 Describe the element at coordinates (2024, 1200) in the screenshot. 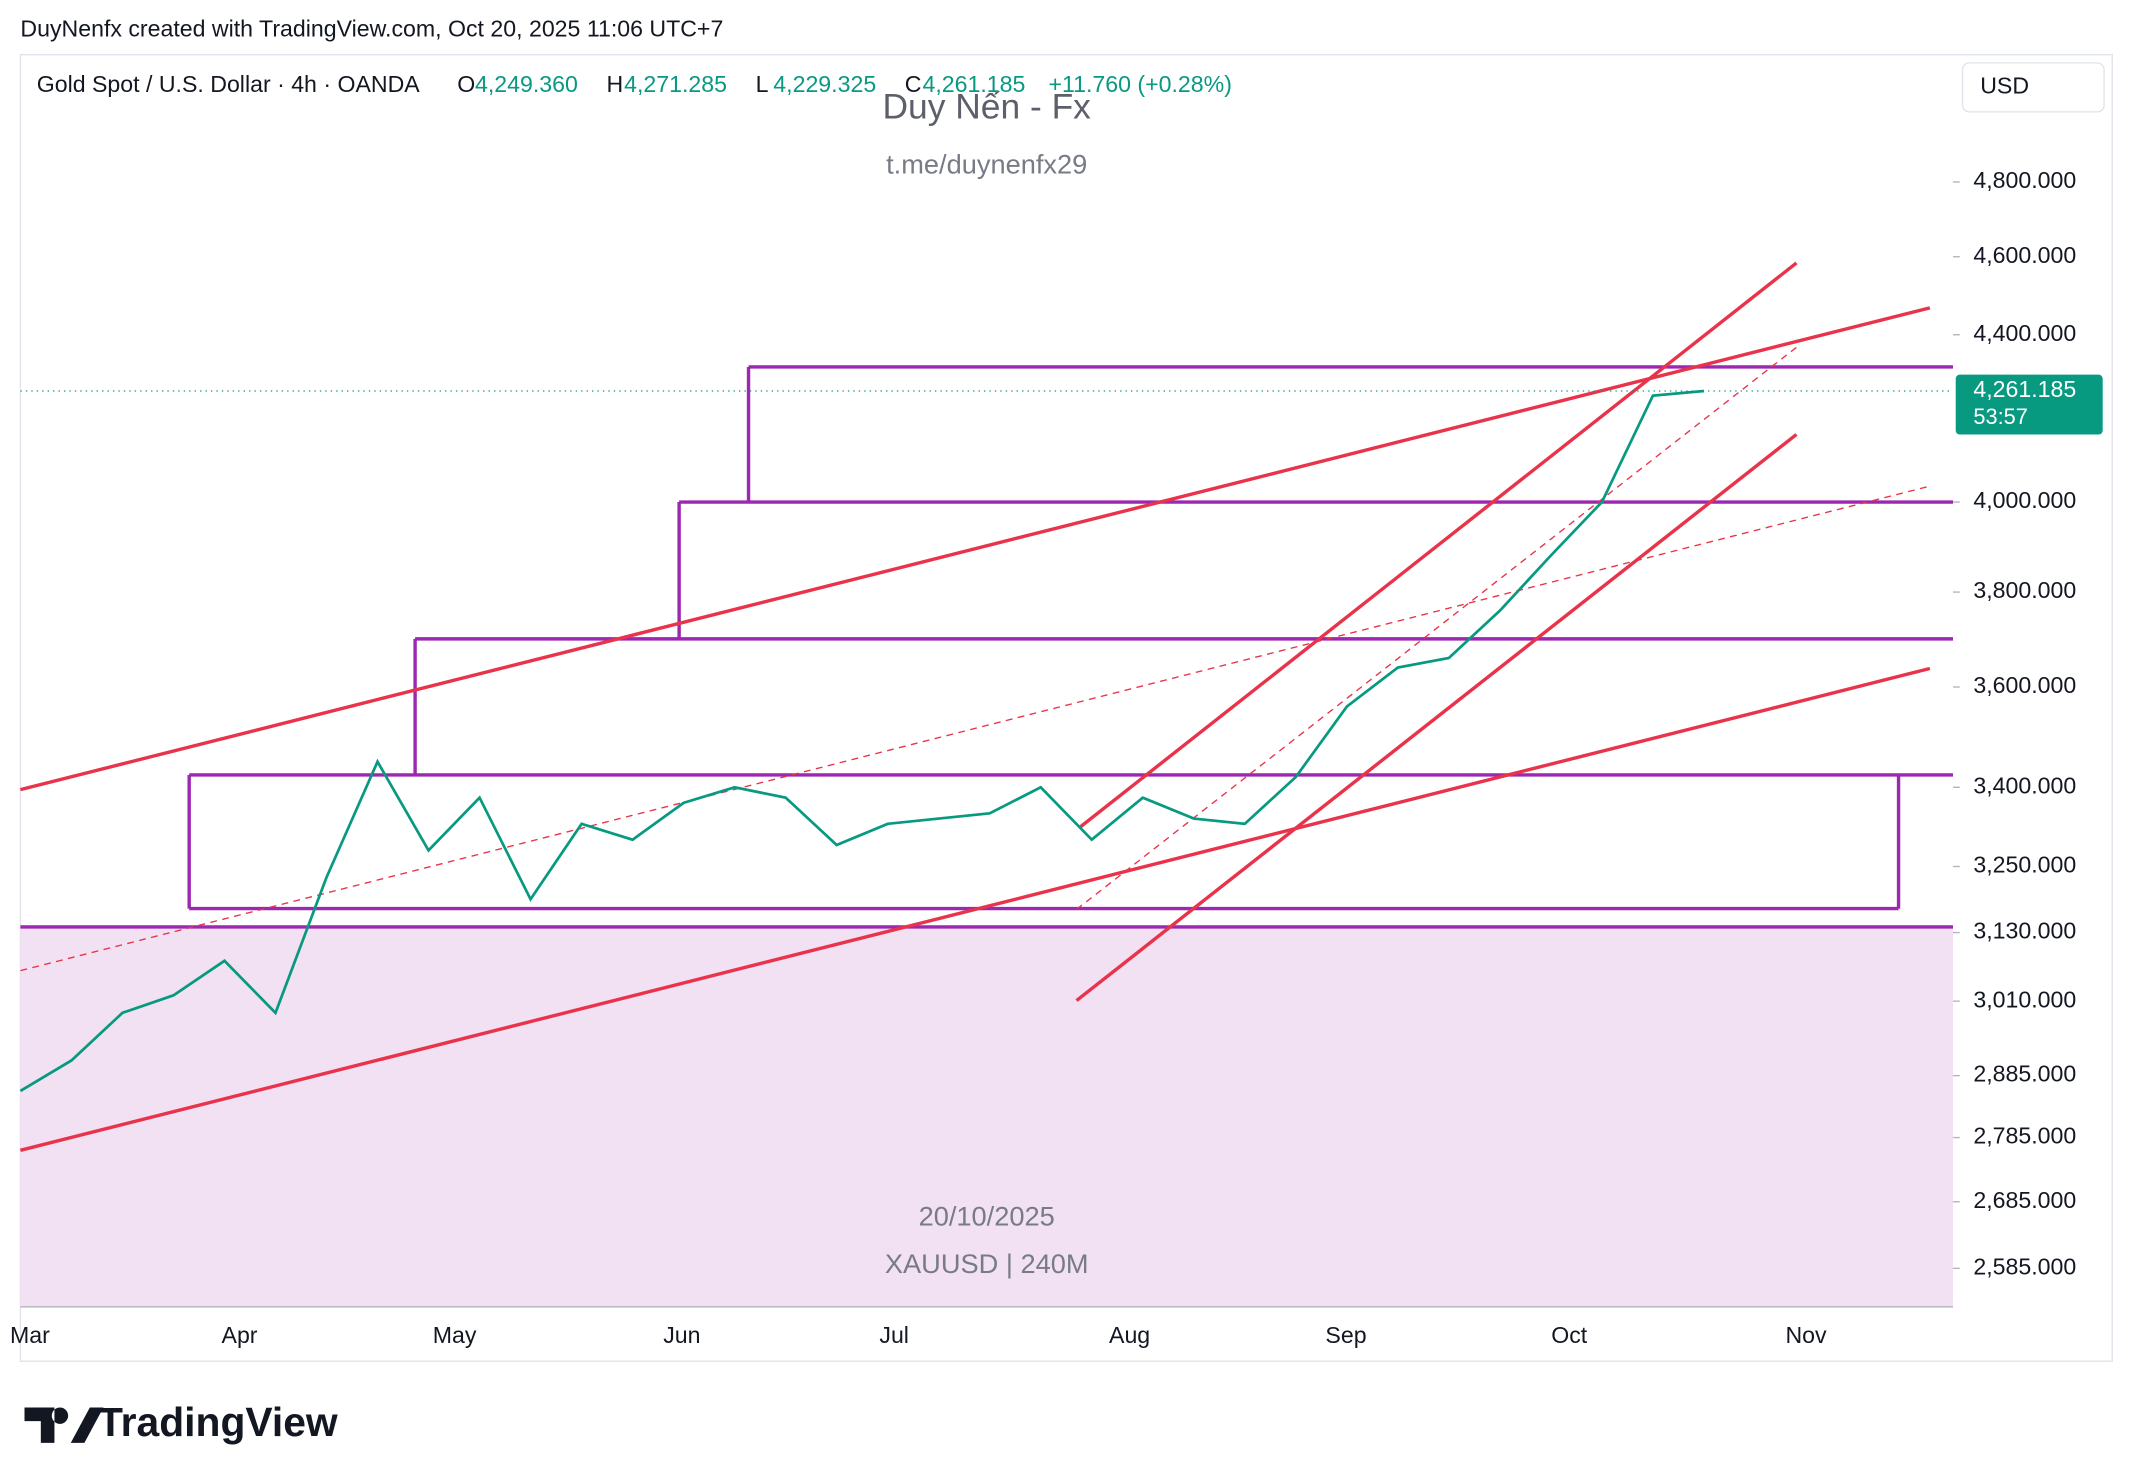

I see `y-tick-label: 2,685.000` at that location.